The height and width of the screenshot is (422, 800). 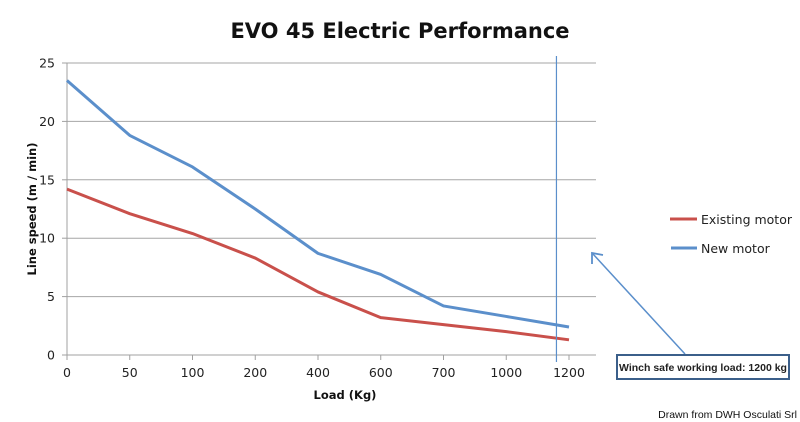 I want to click on y-tick-label: 0, so click(x=51, y=355).